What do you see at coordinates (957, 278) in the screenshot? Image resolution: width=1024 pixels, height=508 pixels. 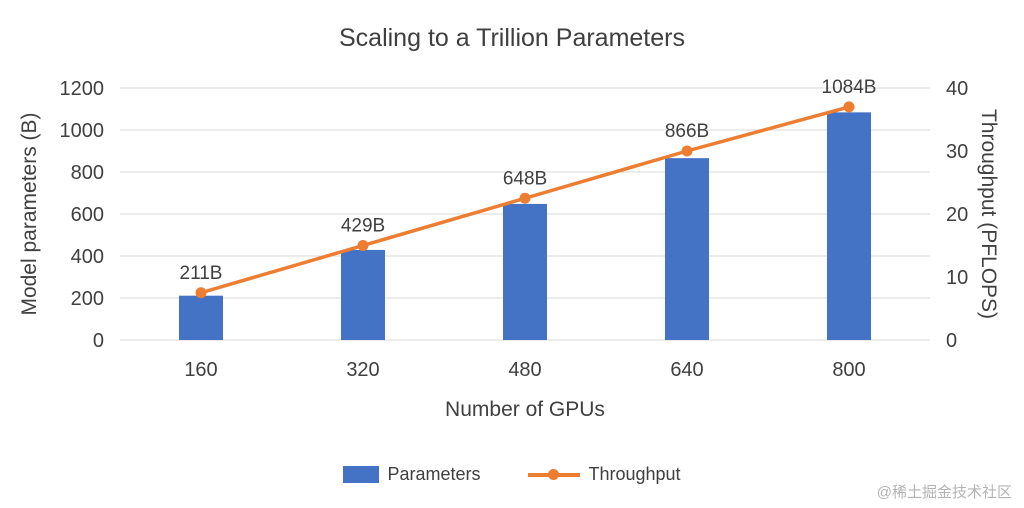 I see `right-axis-tick: 10` at bounding box center [957, 278].